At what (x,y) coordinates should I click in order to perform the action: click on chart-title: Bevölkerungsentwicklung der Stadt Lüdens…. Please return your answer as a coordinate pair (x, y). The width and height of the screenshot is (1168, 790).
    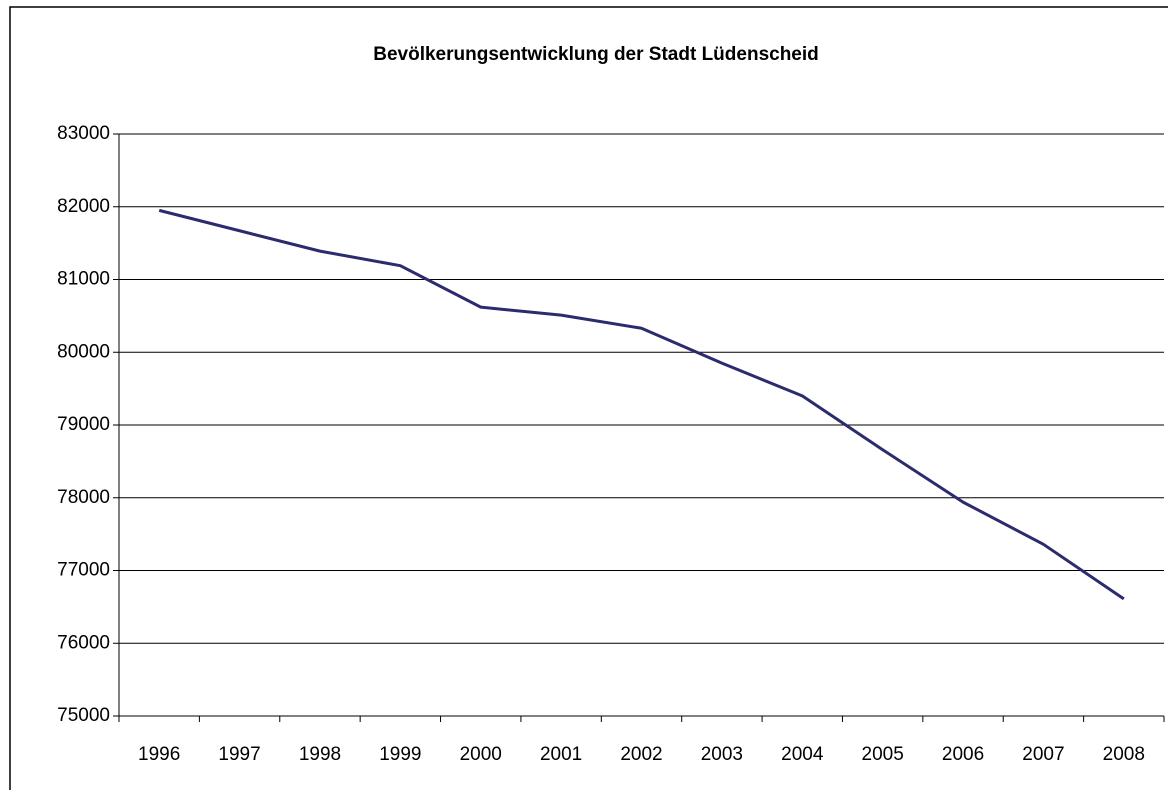
    Looking at the image, I should click on (596, 54).